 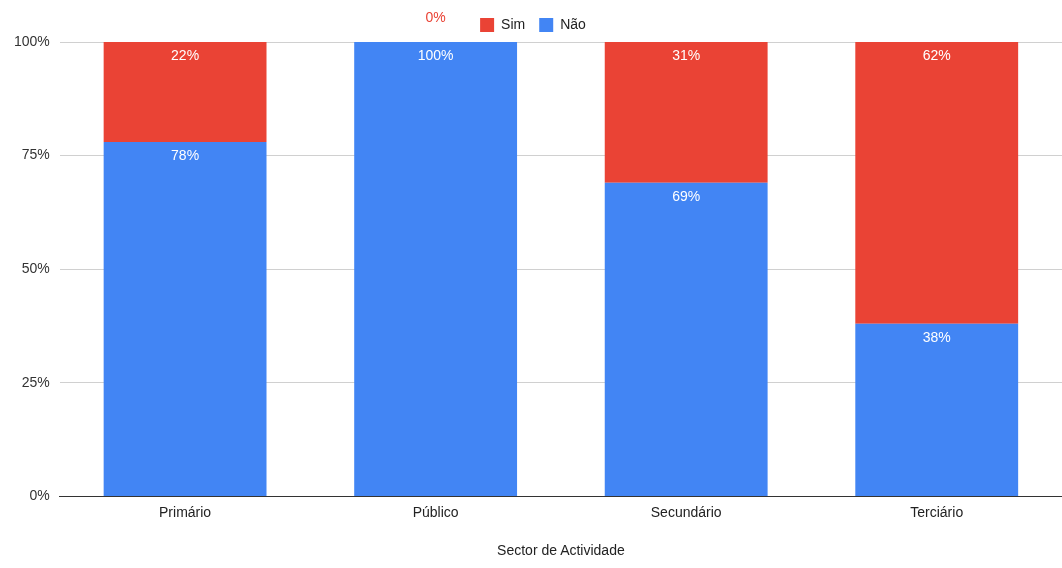 What do you see at coordinates (39, 495) in the screenshot?
I see `y-tick-label: 0%` at bounding box center [39, 495].